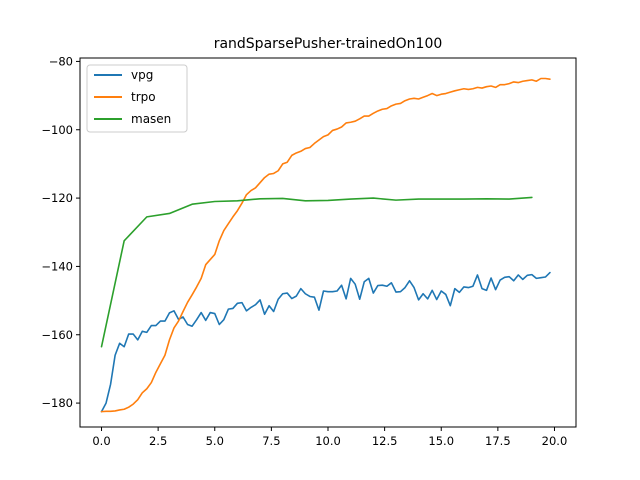  Describe the element at coordinates (498, 441) in the screenshot. I see `x-tick-label: 17.5` at that location.